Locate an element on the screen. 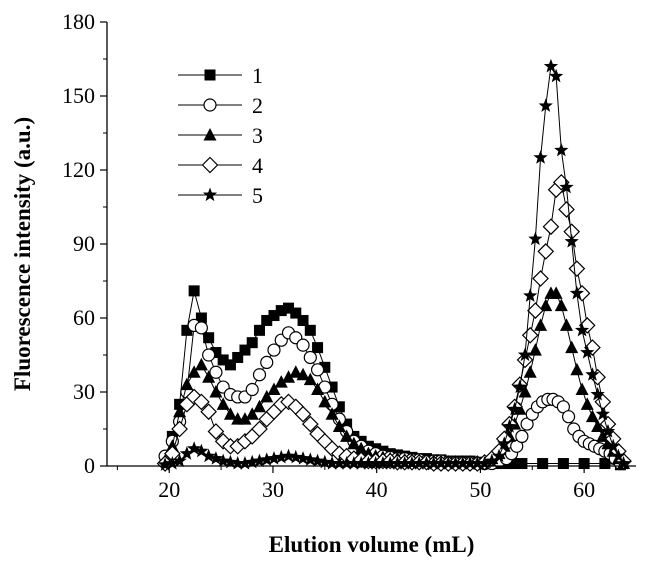 The width and height of the screenshot is (646, 565). legend-item-1: 1 is located at coordinates (220, 75).